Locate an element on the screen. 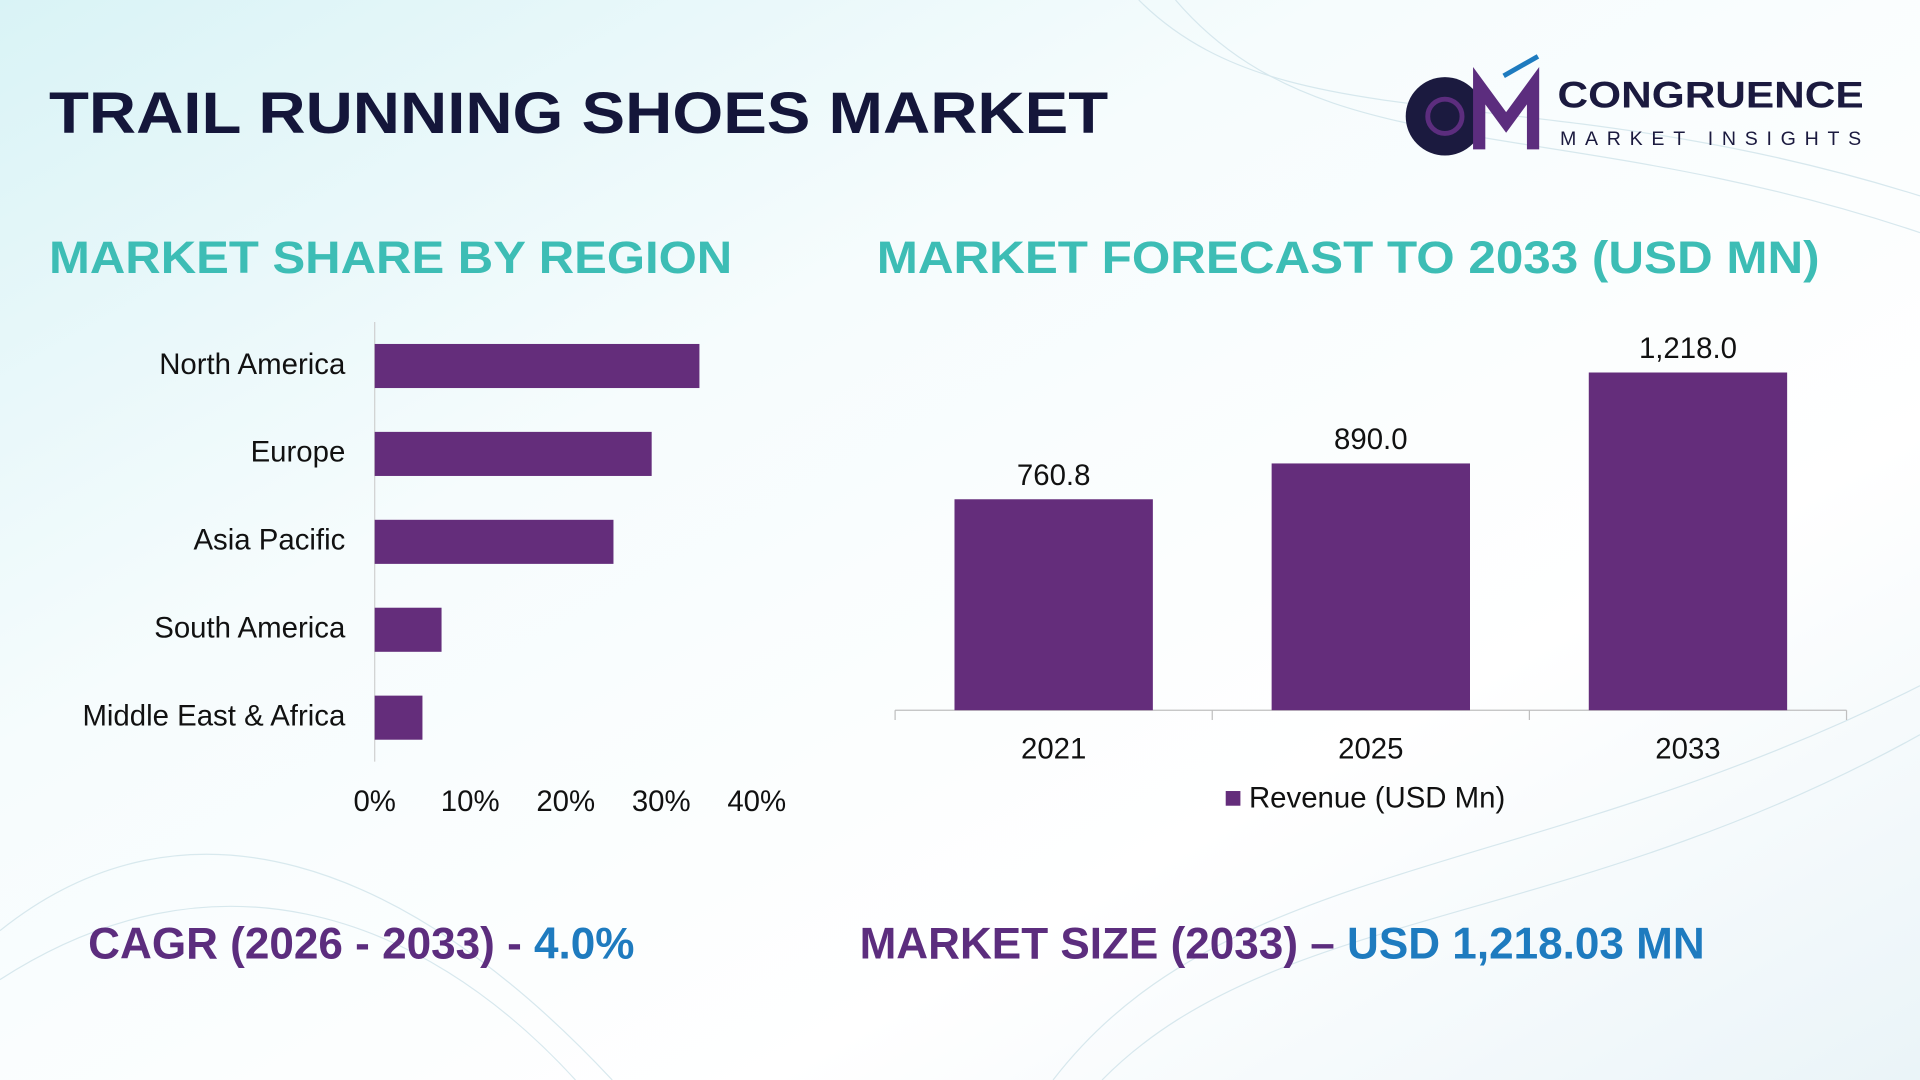 This screenshot has height=1080, width=1920. x-tick-label: 20% is located at coordinates (565, 801).